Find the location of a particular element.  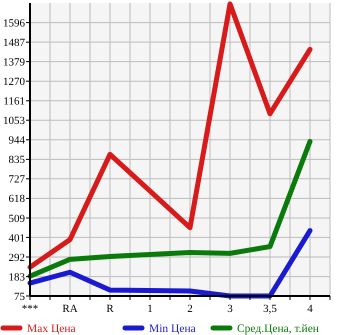

y-tick-label: 183 is located at coordinates (17, 277).